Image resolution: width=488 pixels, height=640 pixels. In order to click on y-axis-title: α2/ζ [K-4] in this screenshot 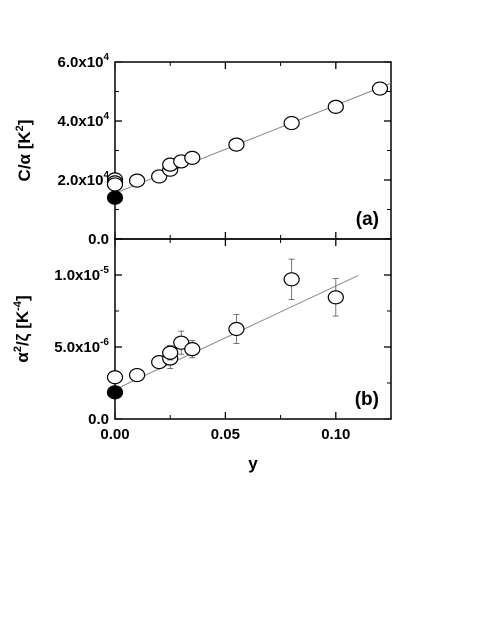, I will do `click(22, 328)`.